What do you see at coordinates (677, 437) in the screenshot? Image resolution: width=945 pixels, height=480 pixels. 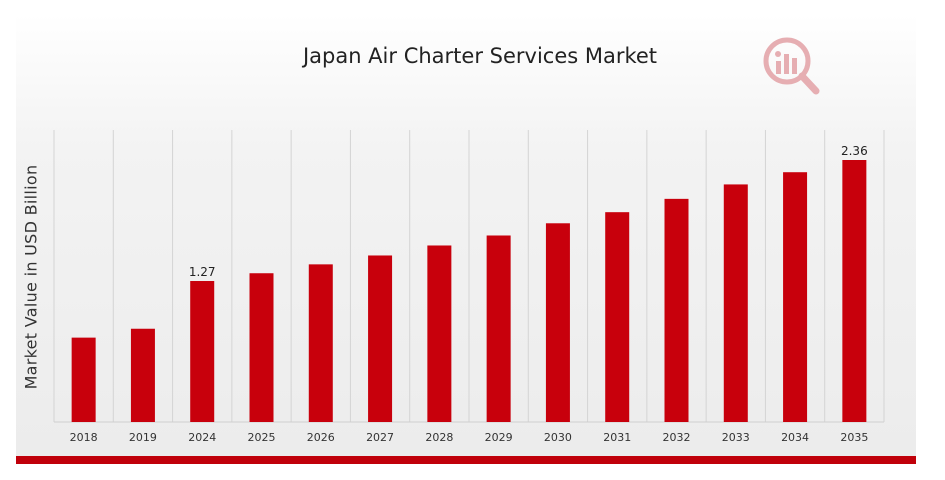 I see `x-tick-2032: 2032` at bounding box center [677, 437].